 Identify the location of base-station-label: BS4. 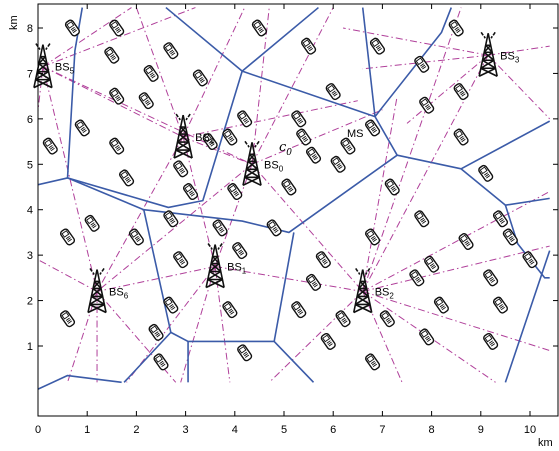
(205, 139).